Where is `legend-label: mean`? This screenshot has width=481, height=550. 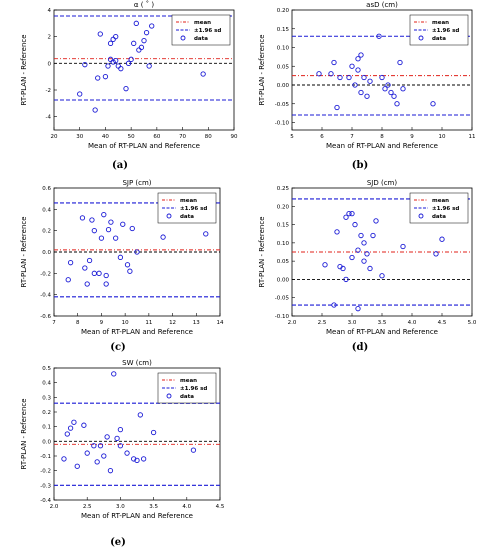 legend-label: mean is located at coordinates (202, 23).